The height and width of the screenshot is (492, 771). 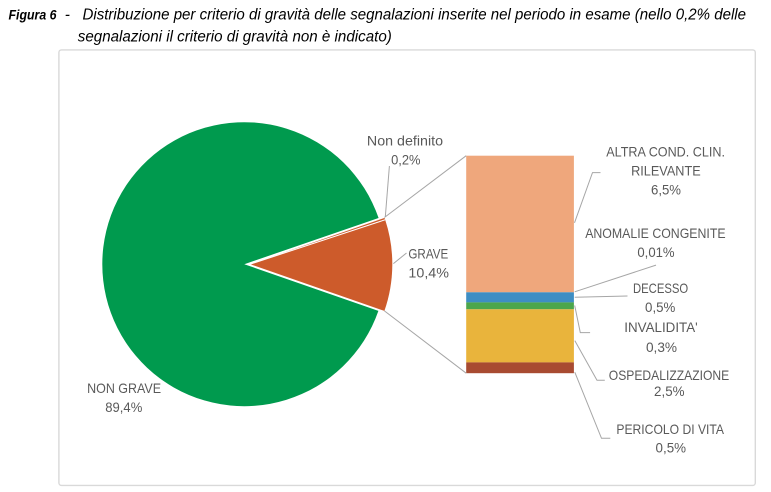 I want to click on svg-text: INVALIDITA', so click(x=660, y=327).